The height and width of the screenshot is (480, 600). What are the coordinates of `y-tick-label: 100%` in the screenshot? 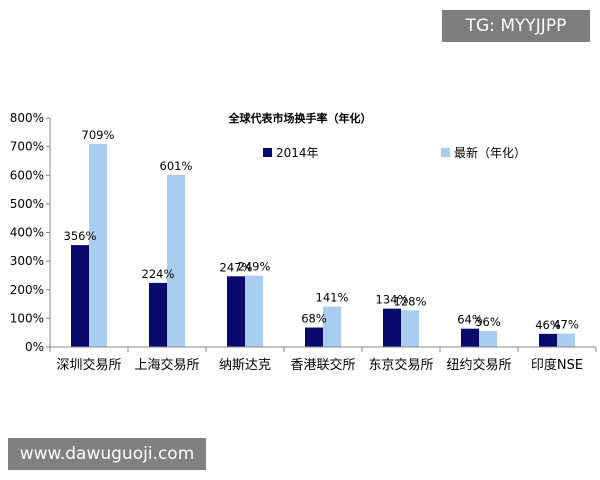 It's located at (27, 318).